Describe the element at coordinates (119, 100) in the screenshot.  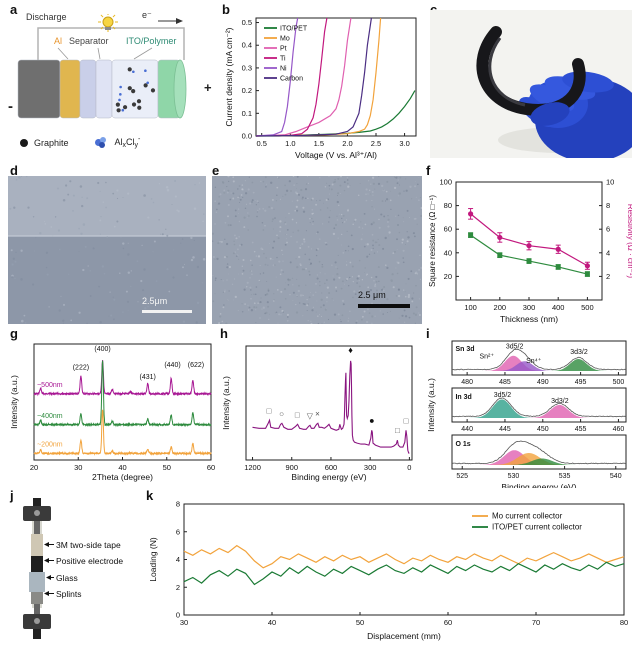
I see `chloroaluminate-particle` at that location.